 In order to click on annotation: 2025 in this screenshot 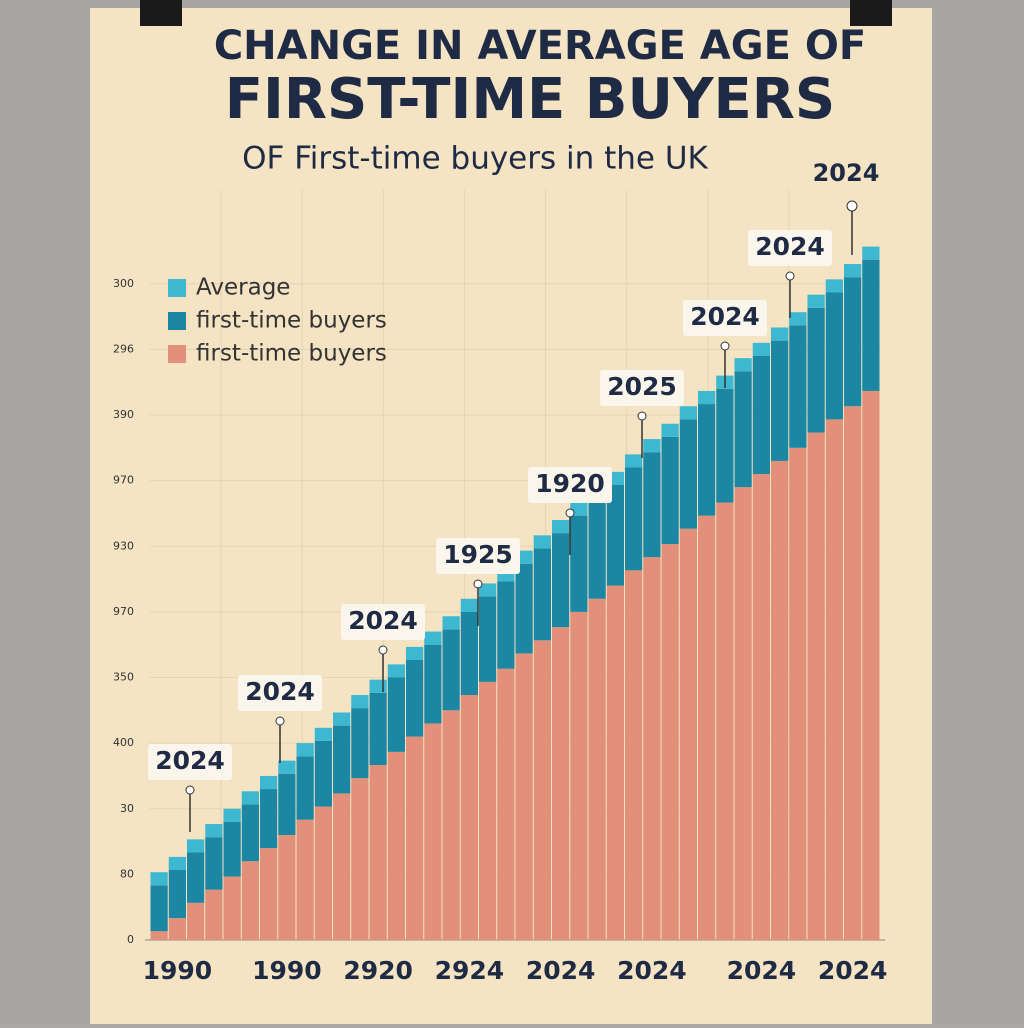, I will do `click(642, 386)`.